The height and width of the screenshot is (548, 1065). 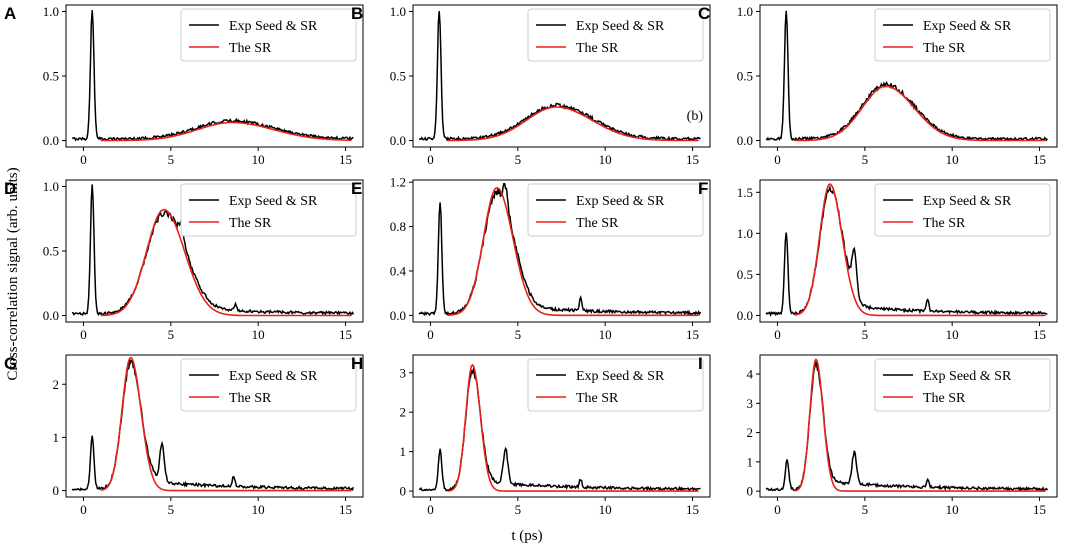 I want to click on y-tick-label: 0.8, so click(x=398, y=226).